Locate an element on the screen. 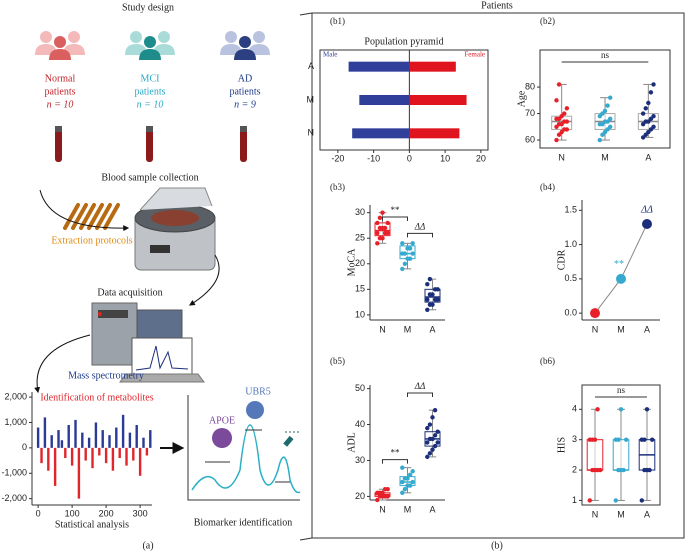 This screenshot has width=686, height=554. y-tick-label: 10 is located at coordinates (360, 314).